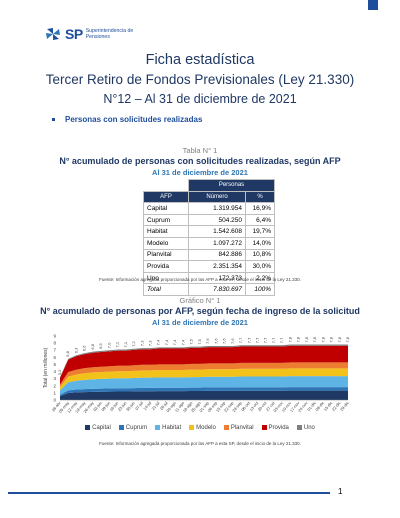  Describe the element at coordinates (254, 406) in the screenshot. I see `x-tick-label: 13-oct` at that location.